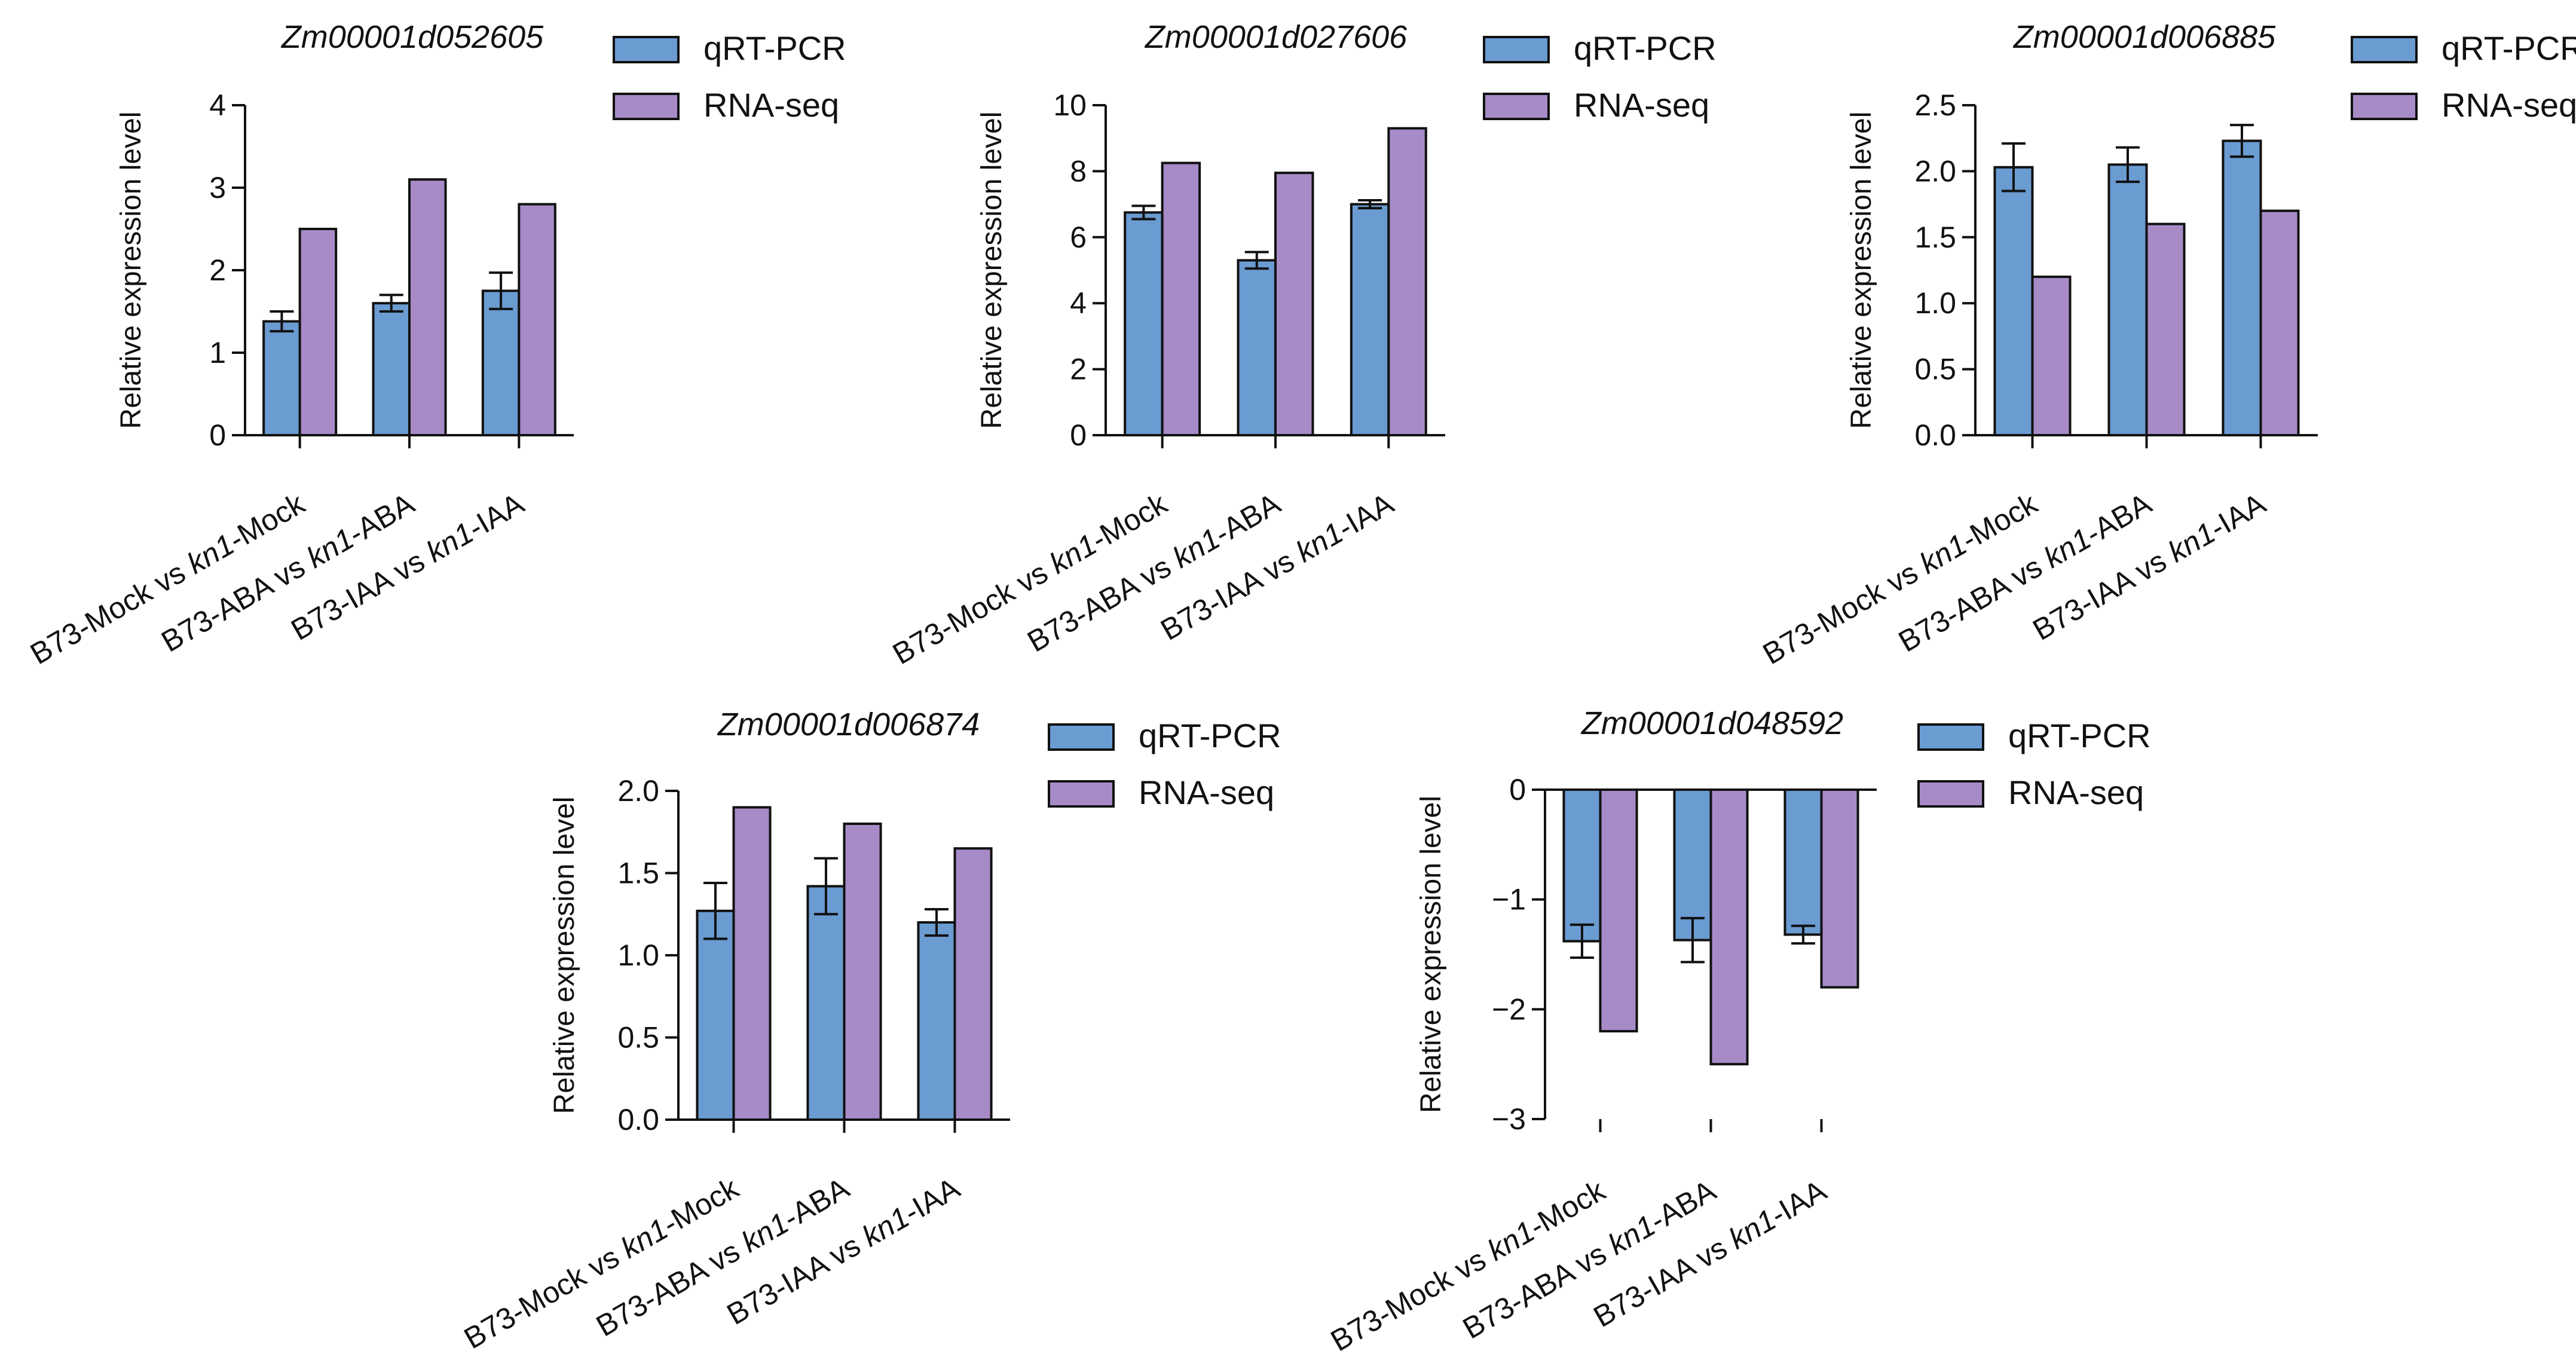 The image size is (2576, 1354). What do you see at coordinates (848, 724) in the screenshot?
I see `chart-title: Zm00001d006874` at bounding box center [848, 724].